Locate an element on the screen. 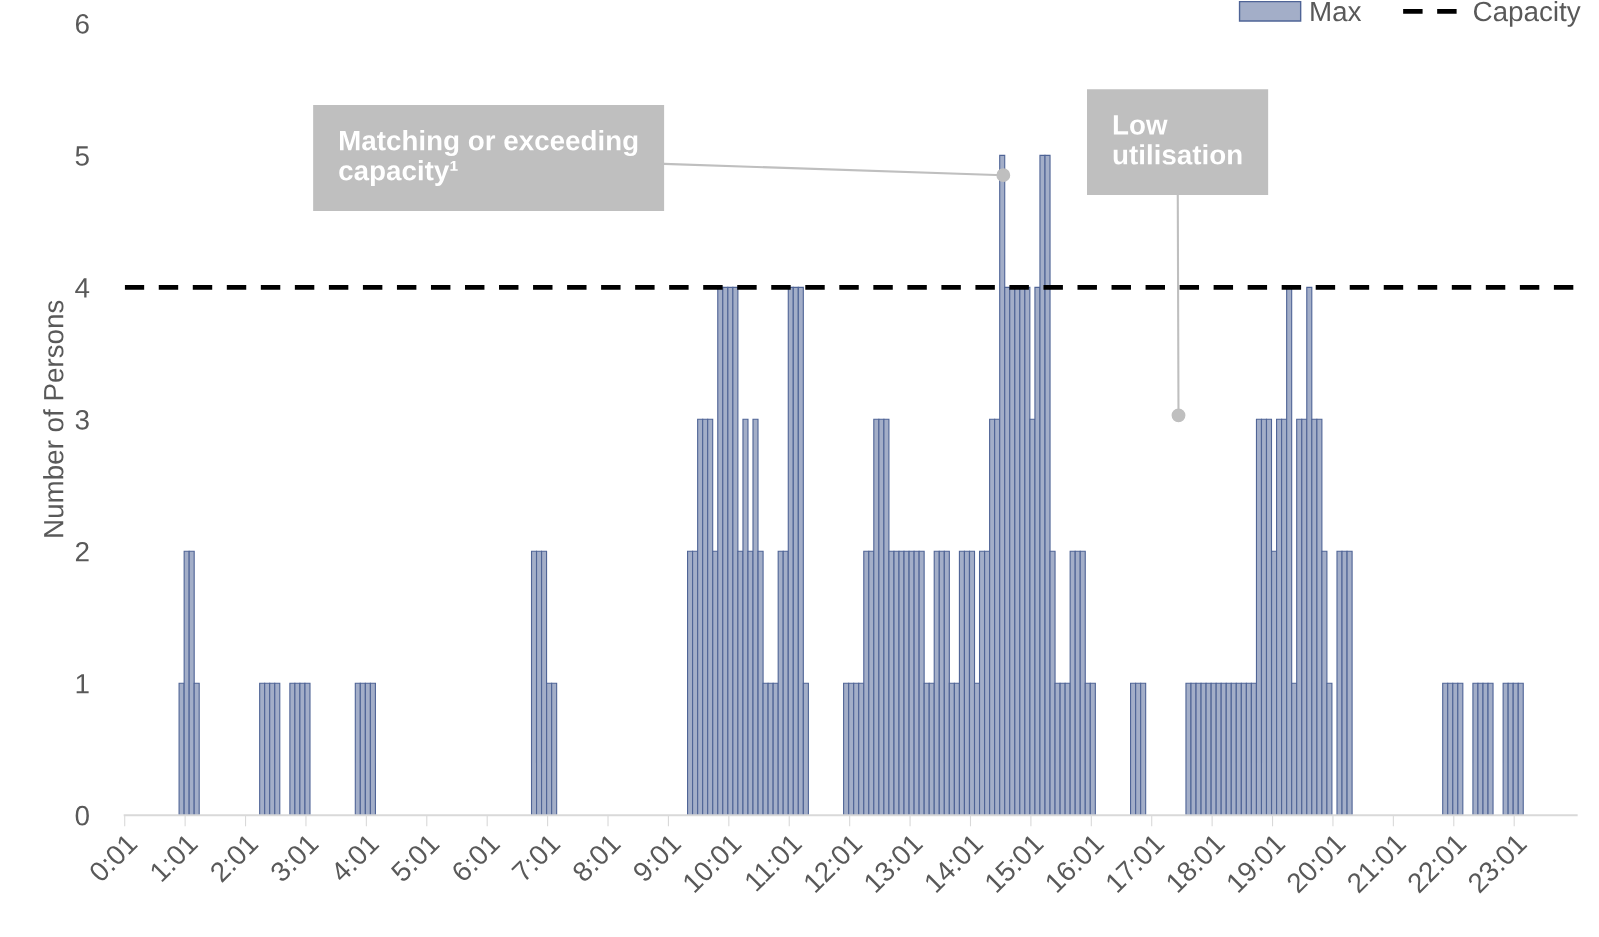  x-tick-label: 7:01 is located at coordinates (536, 857).